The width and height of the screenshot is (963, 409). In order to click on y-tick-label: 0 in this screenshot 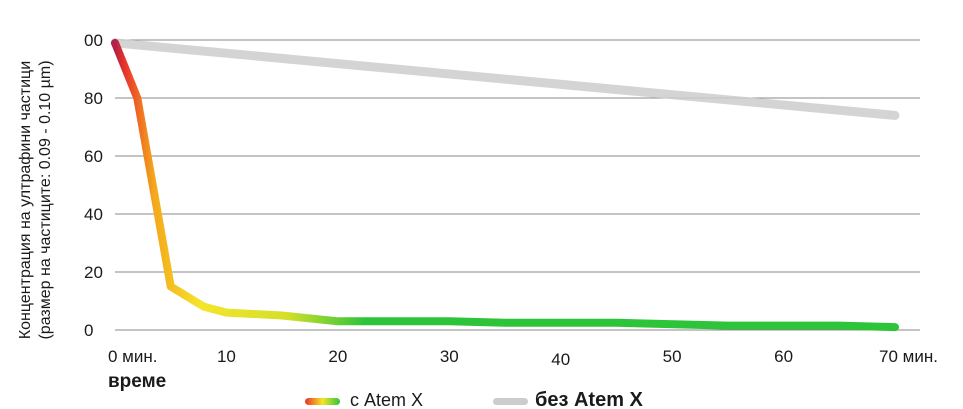, I will do `click(88, 330)`.